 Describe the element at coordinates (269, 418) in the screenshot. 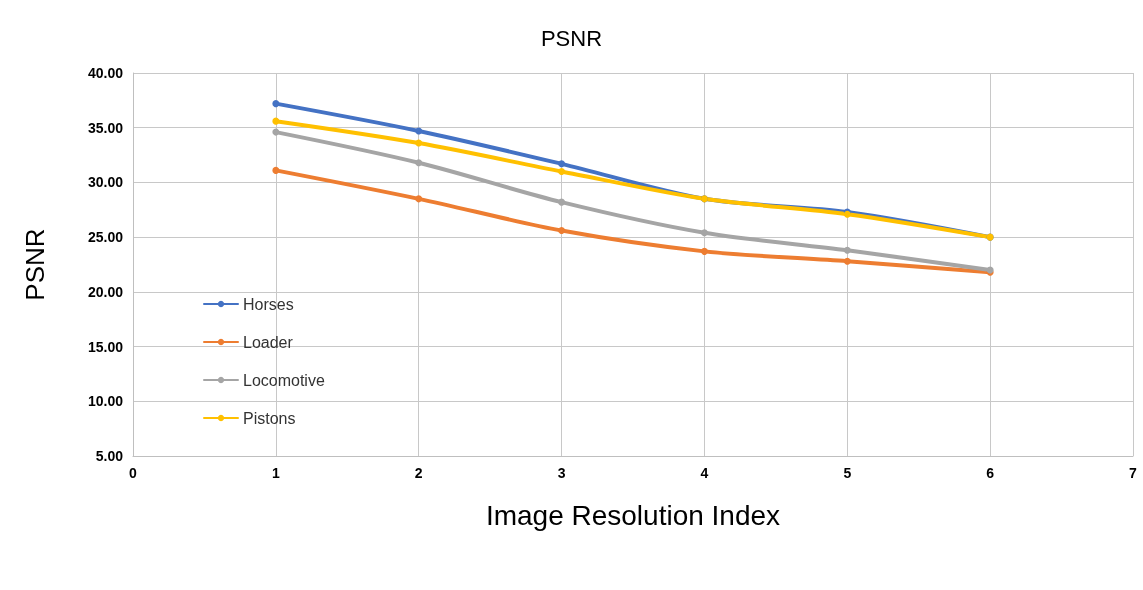

I see `legend-label: Pistons` at that location.